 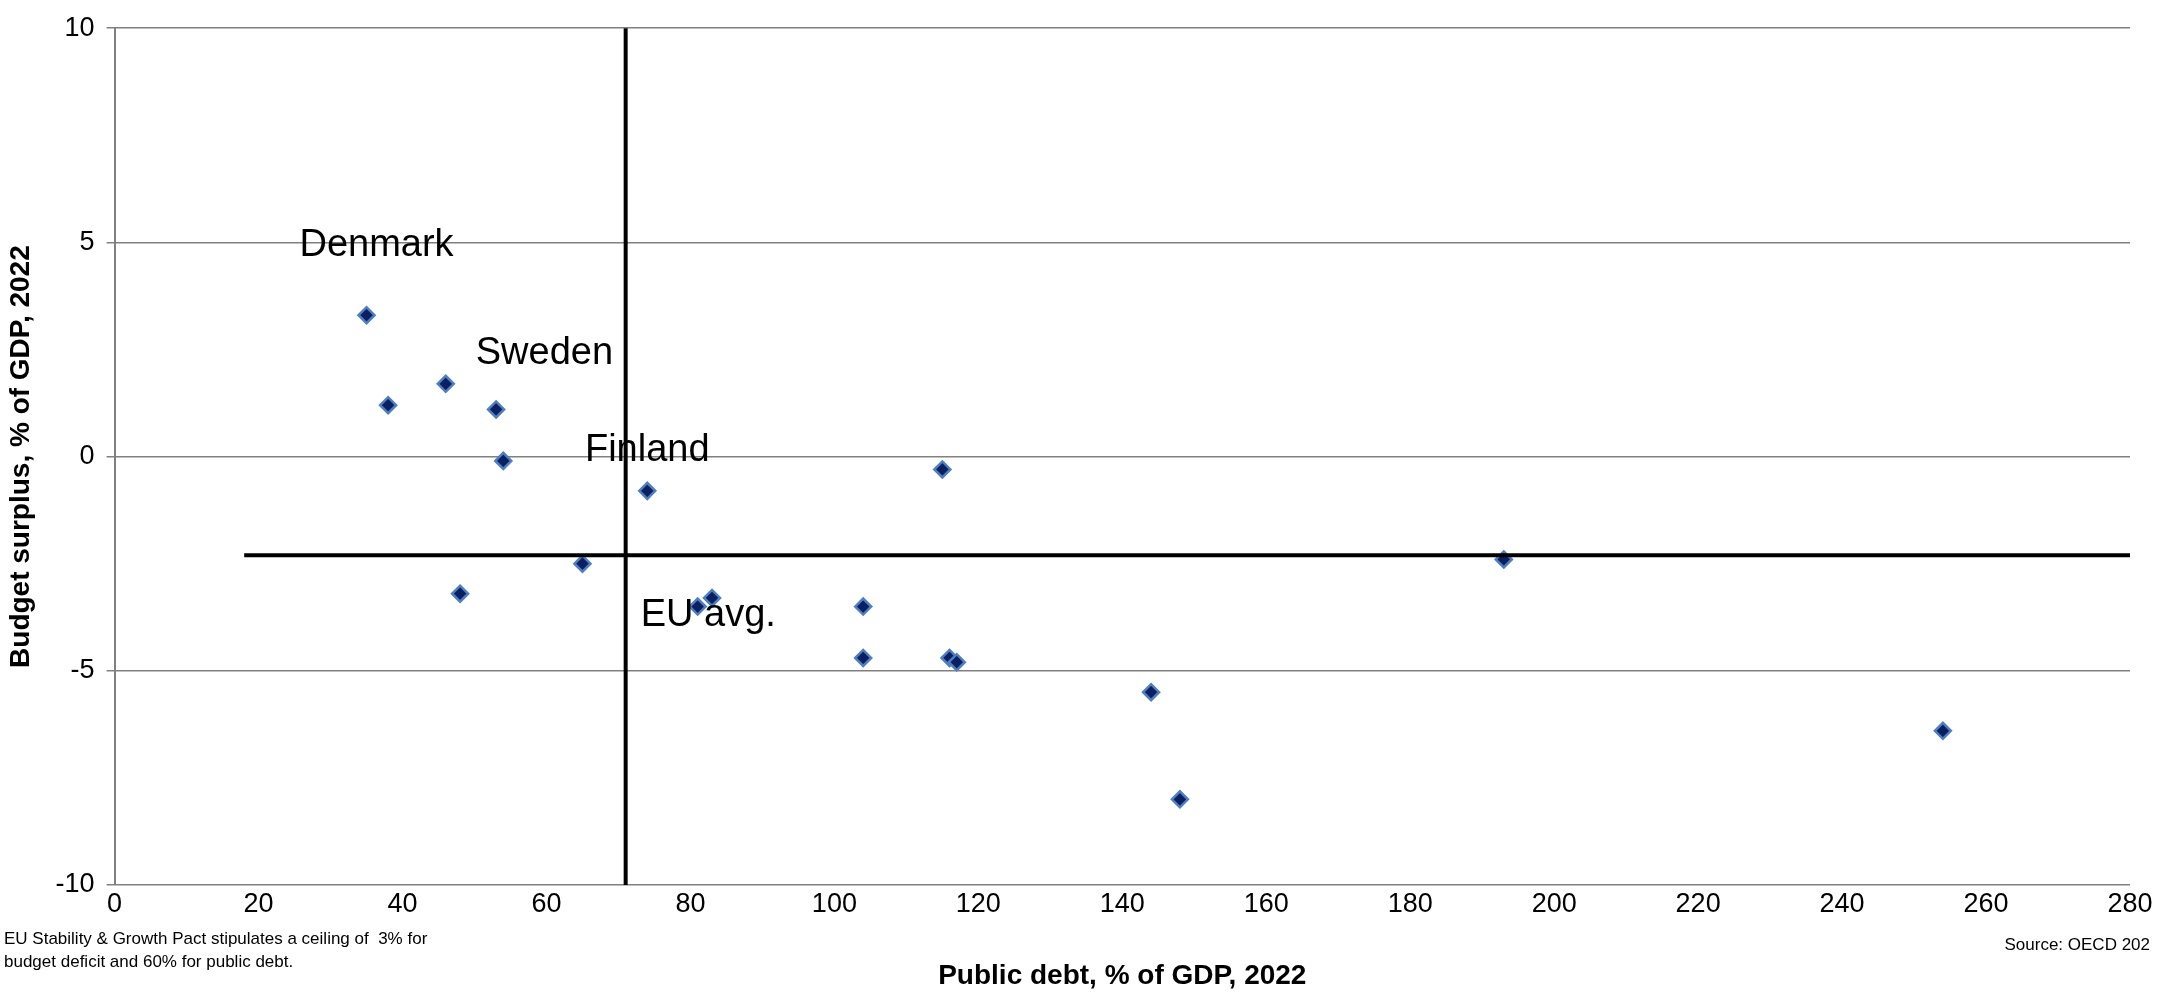 What do you see at coordinates (708, 612) in the screenshot?
I see `annotation: EU avg.` at bounding box center [708, 612].